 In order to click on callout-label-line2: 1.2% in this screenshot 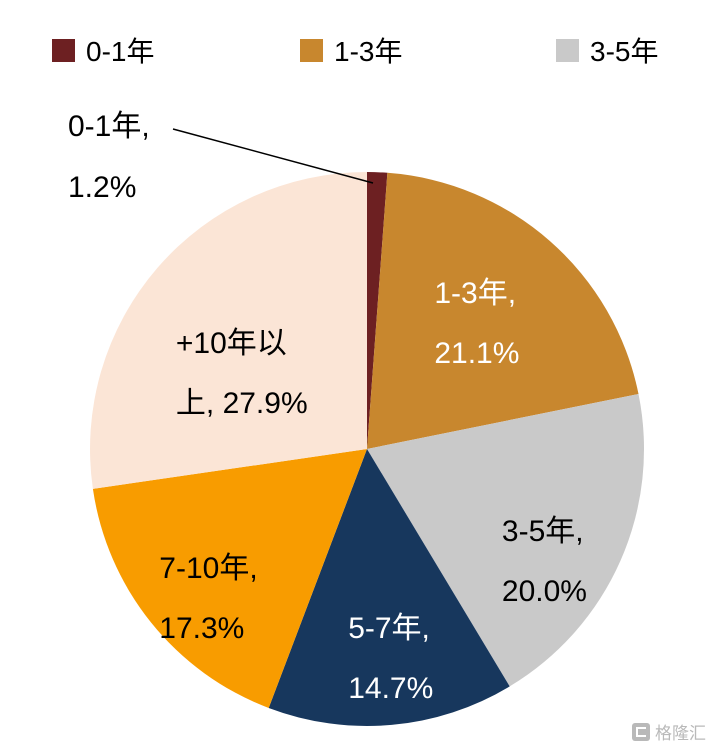, I will do `click(102, 187)`.